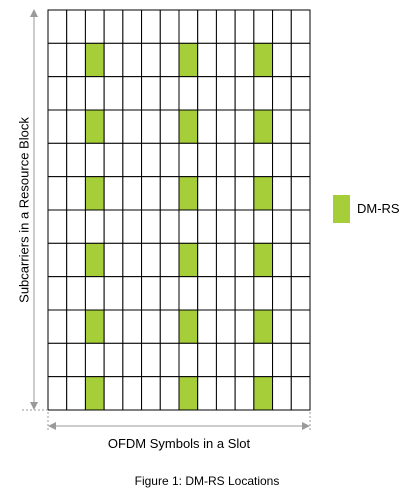 The width and height of the screenshot is (414, 498). What do you see at coordinates (35, 210) in the screenshot?
I see `vertical-dimension-arrow` at bounding box center [35, 210].